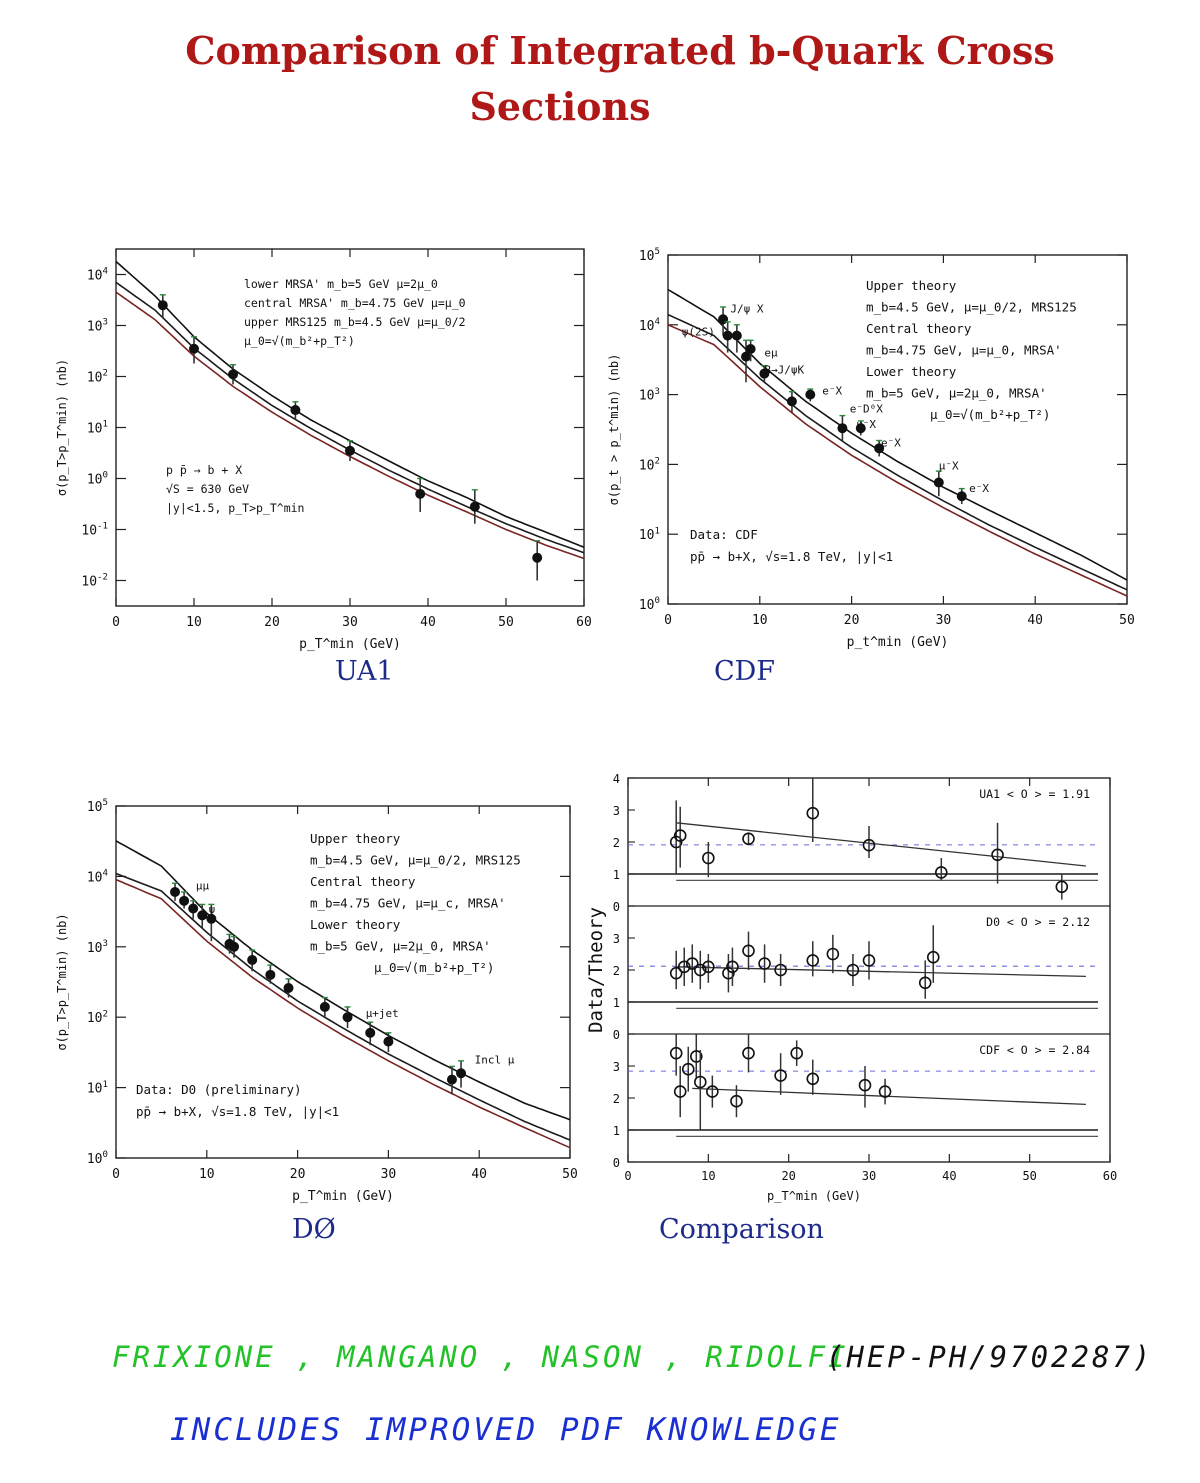 This screenshot has width=1200, height=1483. I want to click on d0-ytick-label: 10⁴, so click(98, 877).